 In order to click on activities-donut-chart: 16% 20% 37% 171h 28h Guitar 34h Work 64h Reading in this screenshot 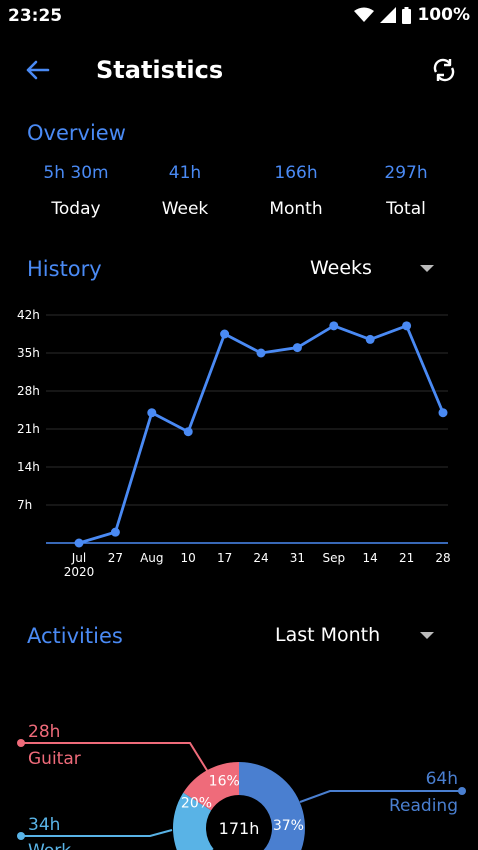, I will do `click(241, 786)`.